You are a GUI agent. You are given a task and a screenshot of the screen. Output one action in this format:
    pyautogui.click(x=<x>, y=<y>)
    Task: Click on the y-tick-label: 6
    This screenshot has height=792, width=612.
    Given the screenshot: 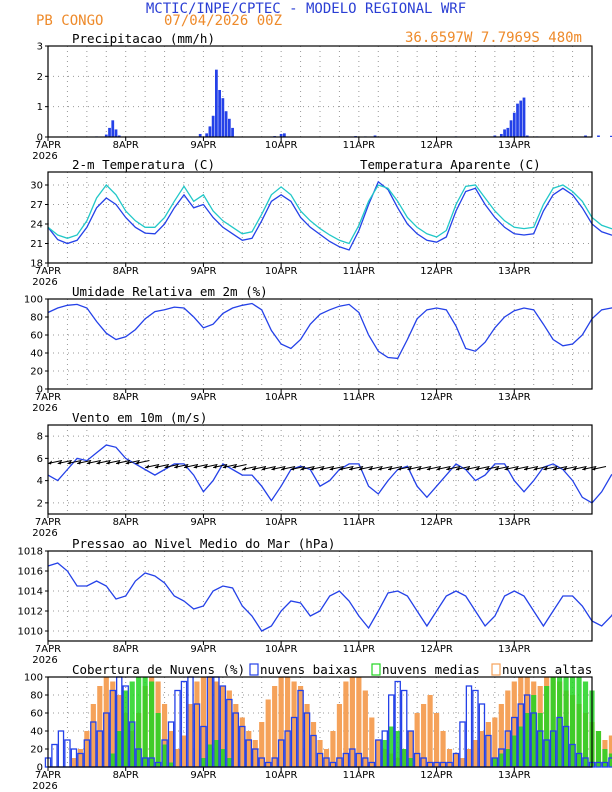 What is the action you would take?
    pyautogui.click(x=40, y=459)
    